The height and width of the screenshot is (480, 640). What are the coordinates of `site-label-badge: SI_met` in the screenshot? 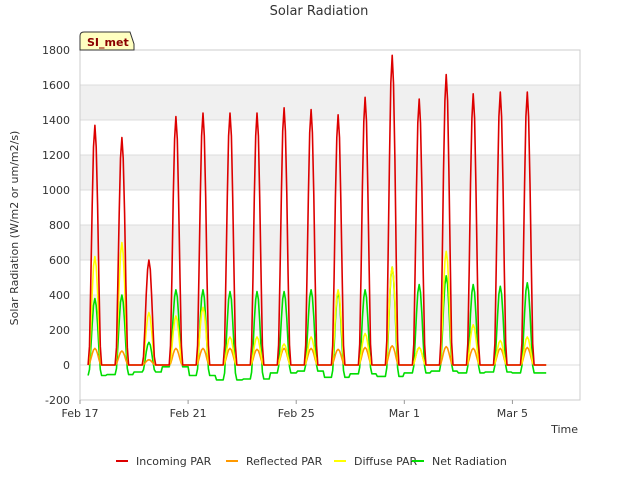 It's located at (107, 41).